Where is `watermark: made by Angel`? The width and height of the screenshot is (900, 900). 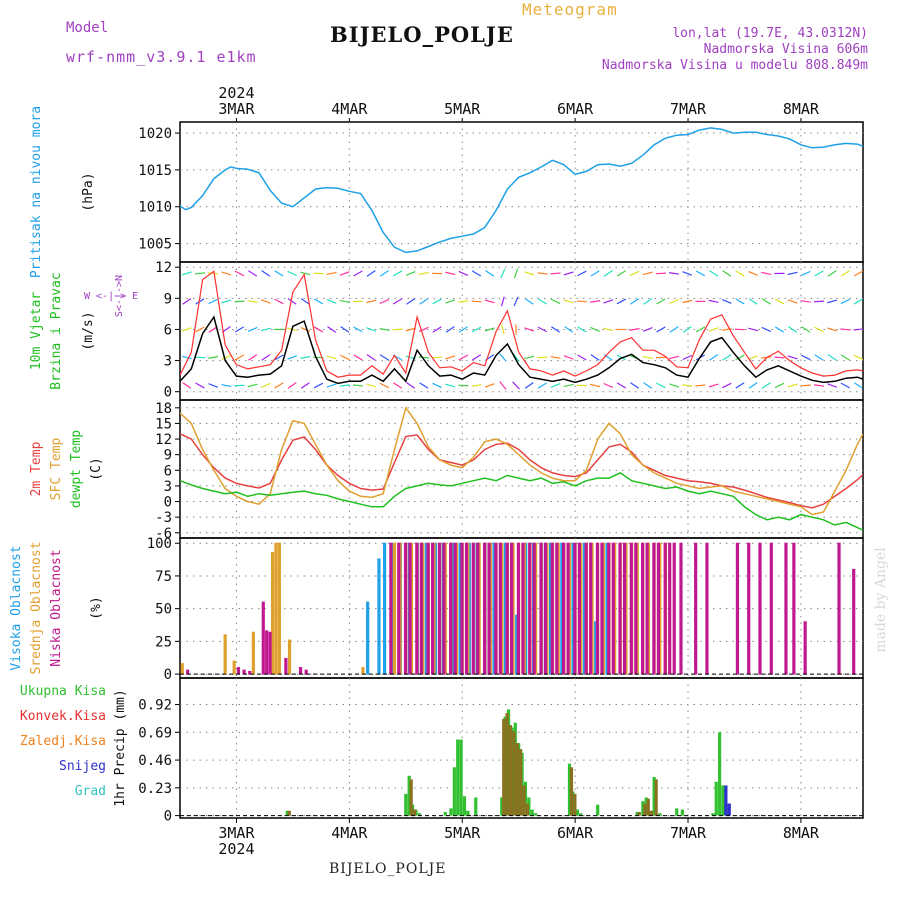 watermark: made by Angel is located at coordinates (881, 600).